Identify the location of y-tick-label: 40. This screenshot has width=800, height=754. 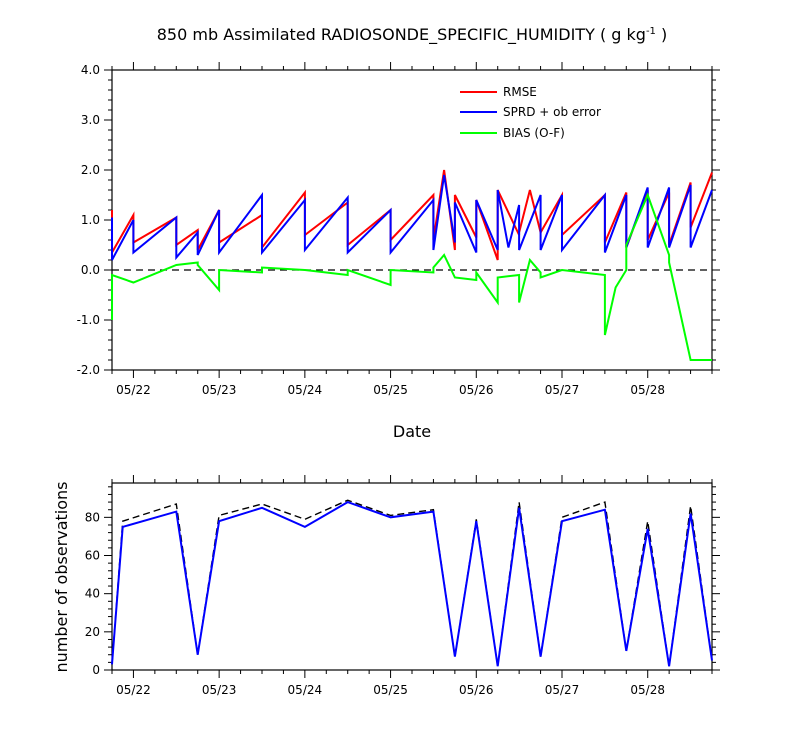
(92, 594).